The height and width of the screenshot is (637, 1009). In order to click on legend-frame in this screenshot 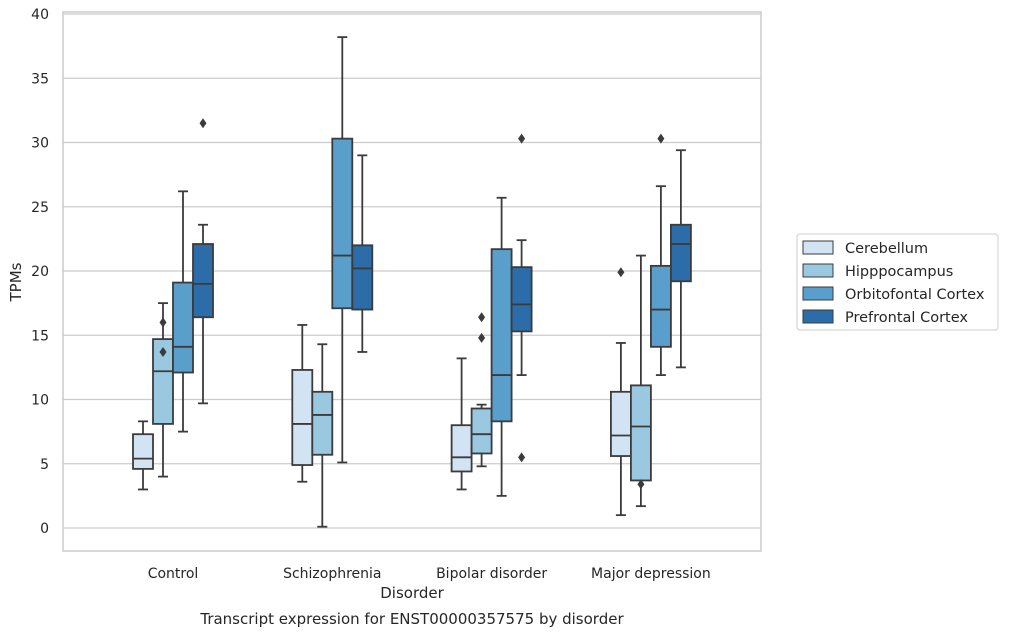, I will do `click(897, 282)`.